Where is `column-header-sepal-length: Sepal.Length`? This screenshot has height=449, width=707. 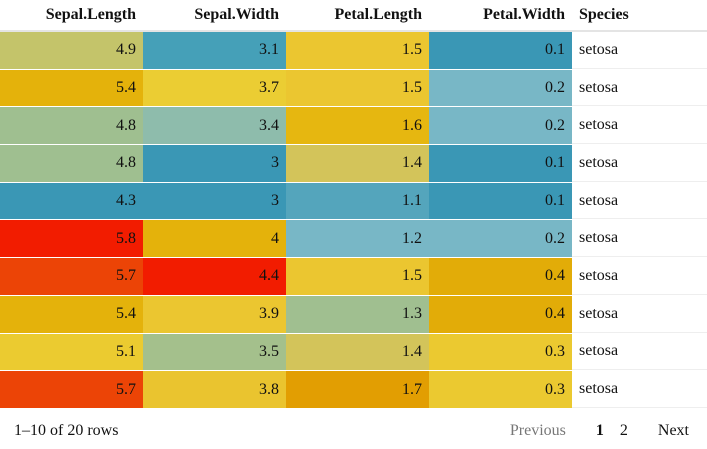 column-header-sepal-length: Sepal.Length is located at coordinates (90, 14).